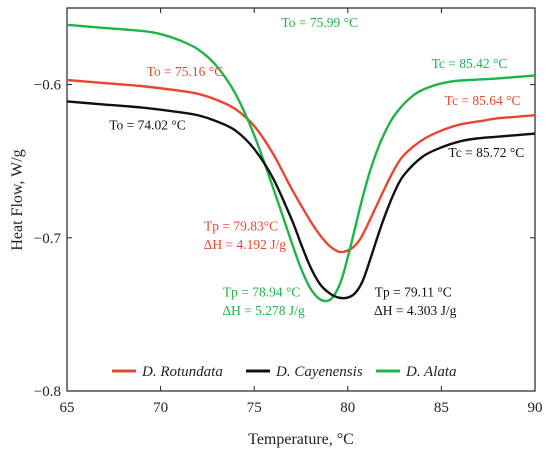  Describe the element at coordinates (245, 244) in the screenshot. I see `annotation-label: ΔH = 4.192 J/g` at that location.